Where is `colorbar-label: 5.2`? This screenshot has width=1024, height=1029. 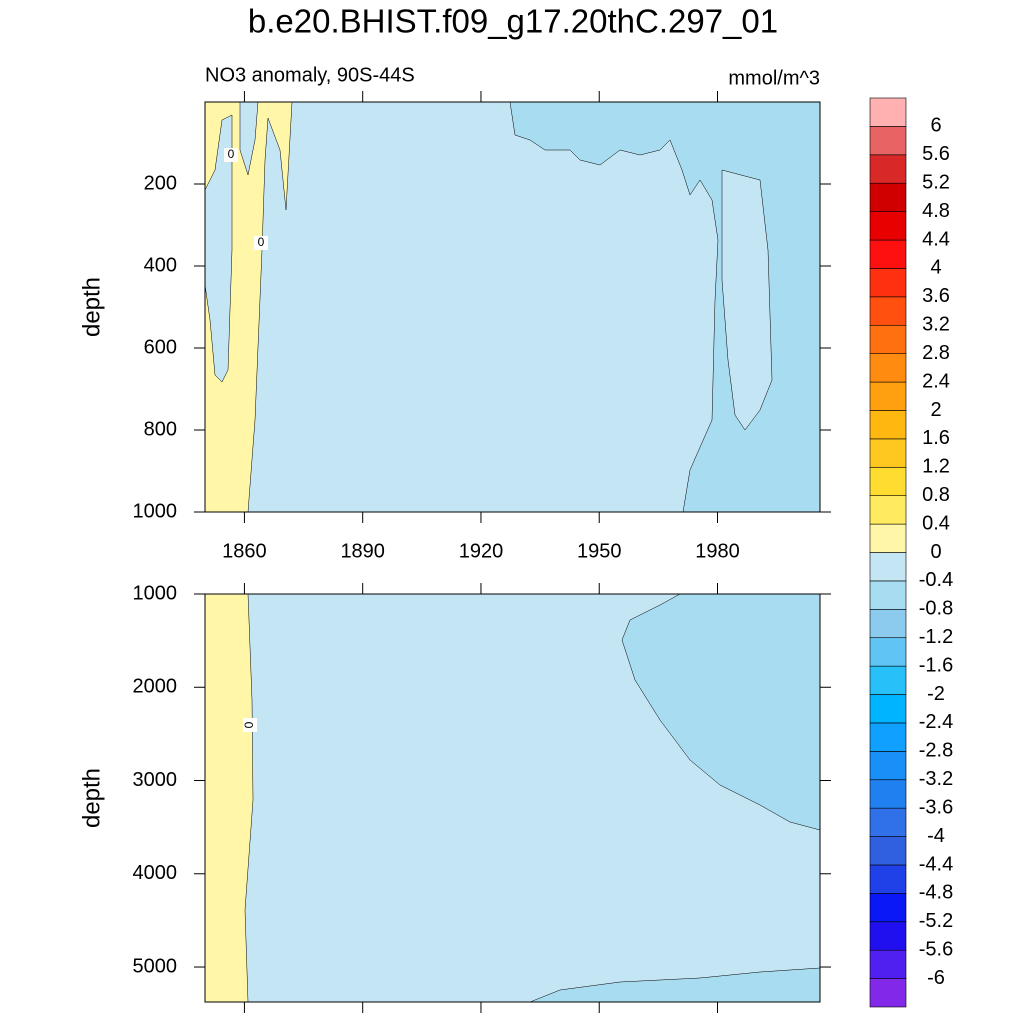
colorbar-label: 5.2 is located at coordinates (936, 183).